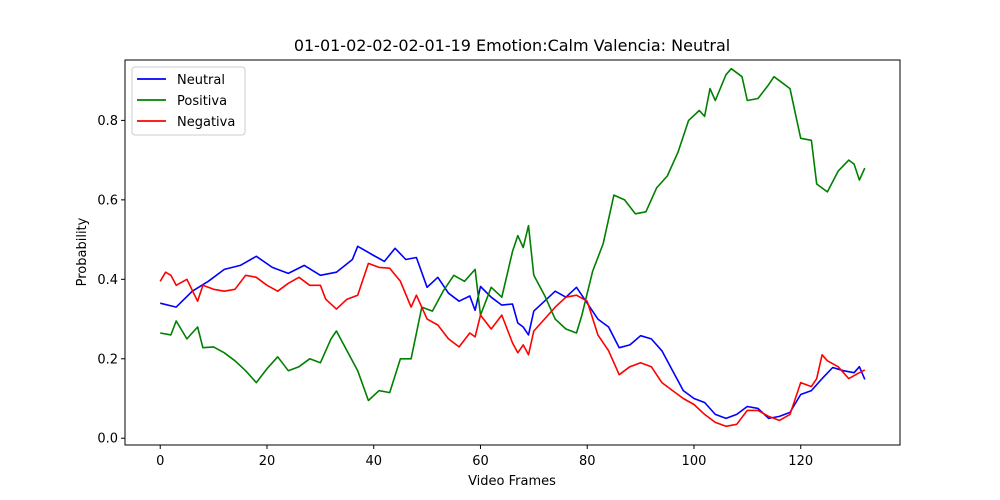 The image size is (1000, 500). What do you see at coordinates (107, 439) in the screenshot?
I see `y-tick-label: 0.0` at bounding box center [107, 439].